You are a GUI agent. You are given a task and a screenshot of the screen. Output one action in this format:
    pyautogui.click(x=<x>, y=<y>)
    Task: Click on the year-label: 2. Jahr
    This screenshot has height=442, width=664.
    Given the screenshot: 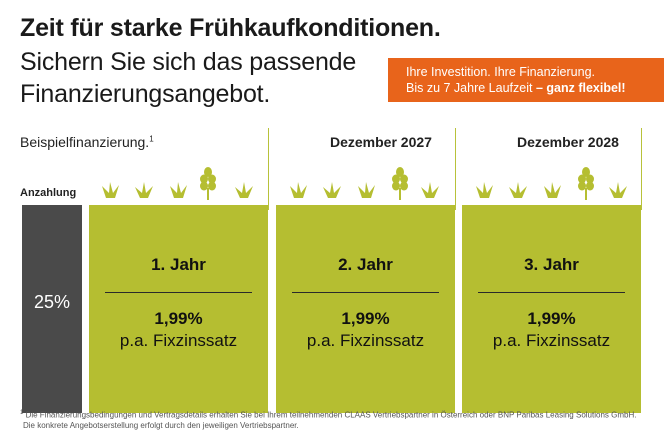 What is the action you would take?
    pyautogui.click(x=365, y=264)
    